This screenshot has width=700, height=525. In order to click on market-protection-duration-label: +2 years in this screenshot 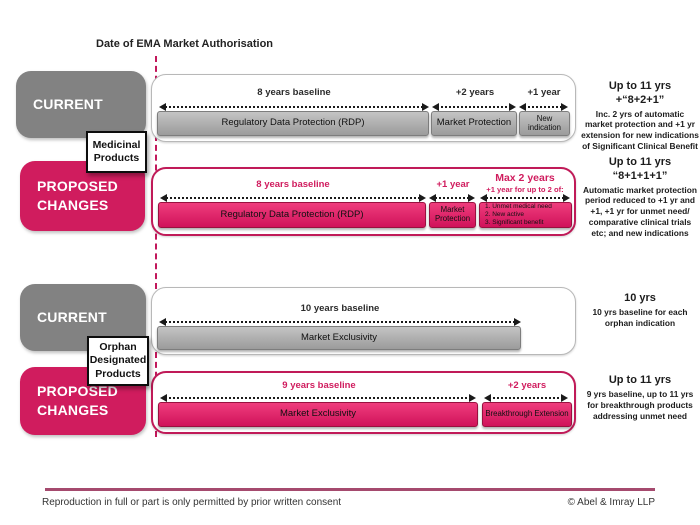, I will do `click(475, 92)`.